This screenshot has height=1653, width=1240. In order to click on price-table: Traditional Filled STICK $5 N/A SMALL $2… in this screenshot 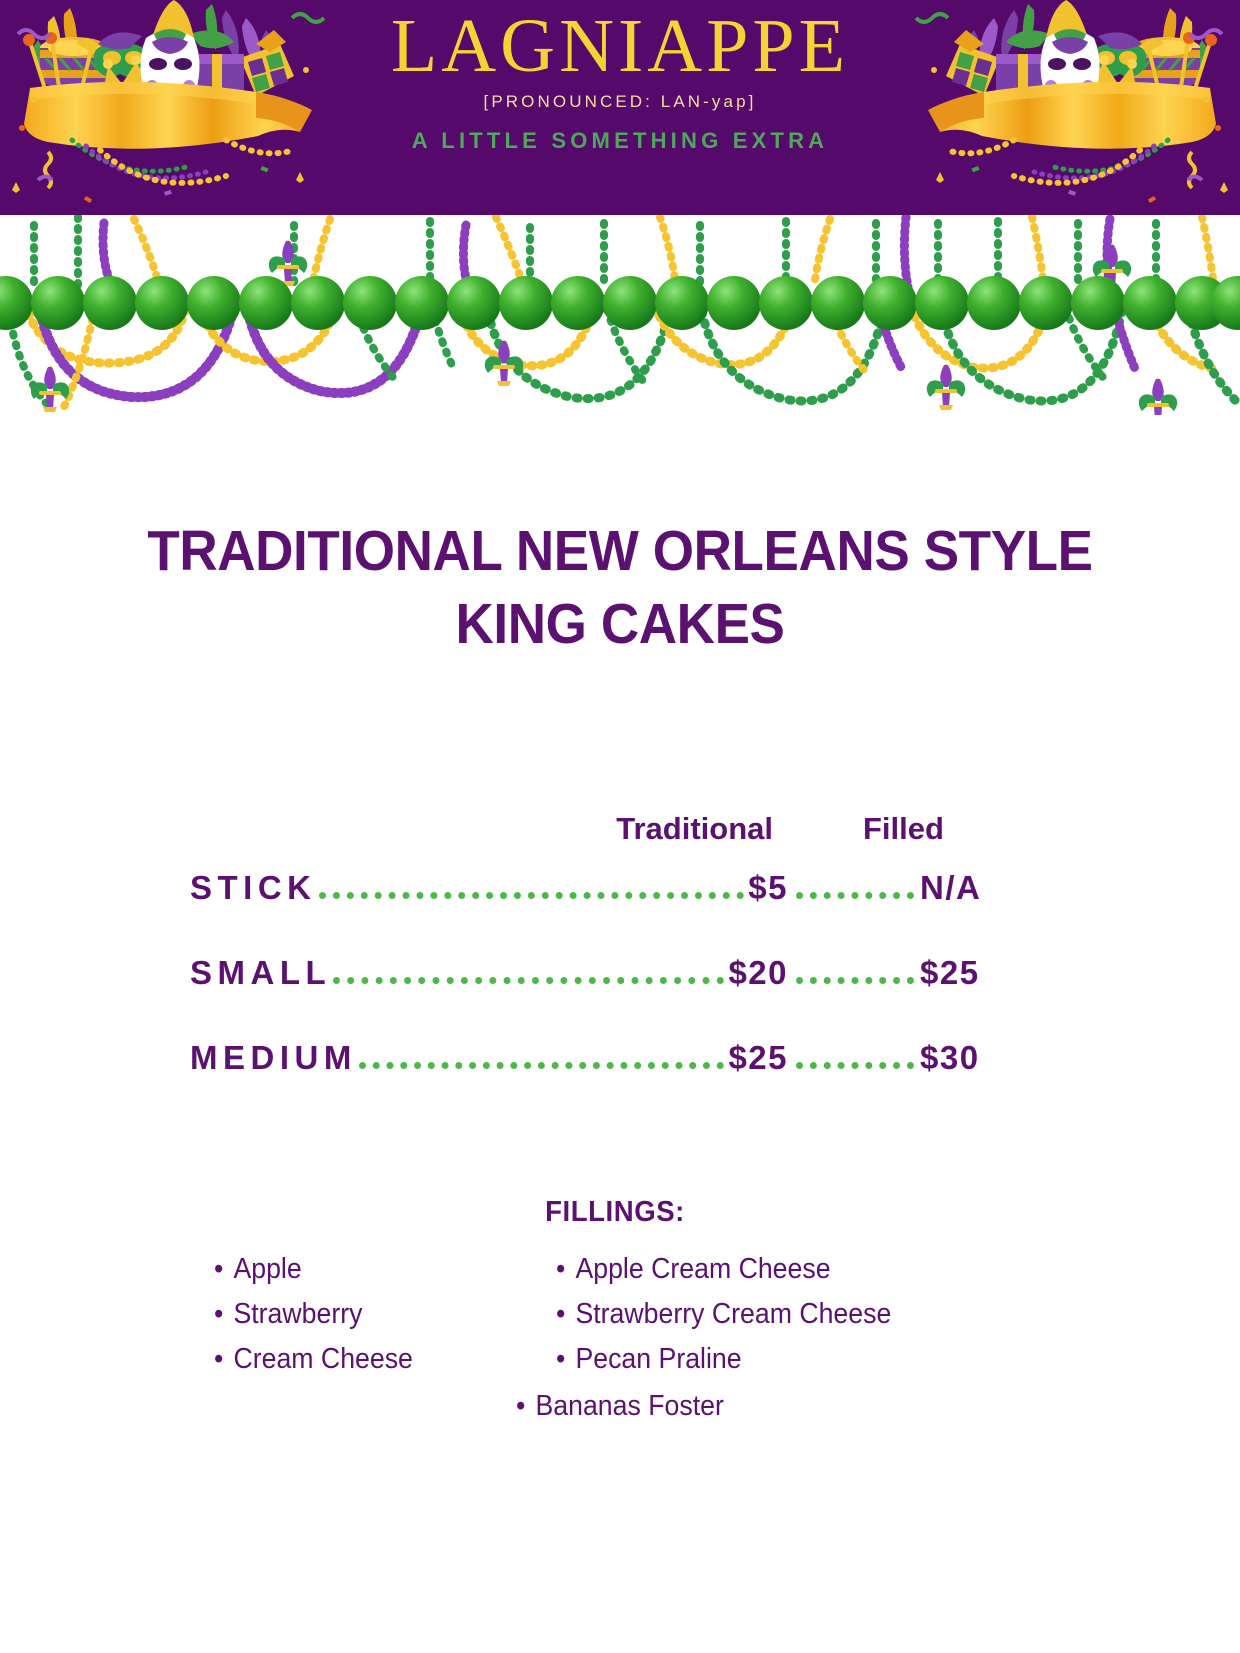, I will do `click(620, 944)`.